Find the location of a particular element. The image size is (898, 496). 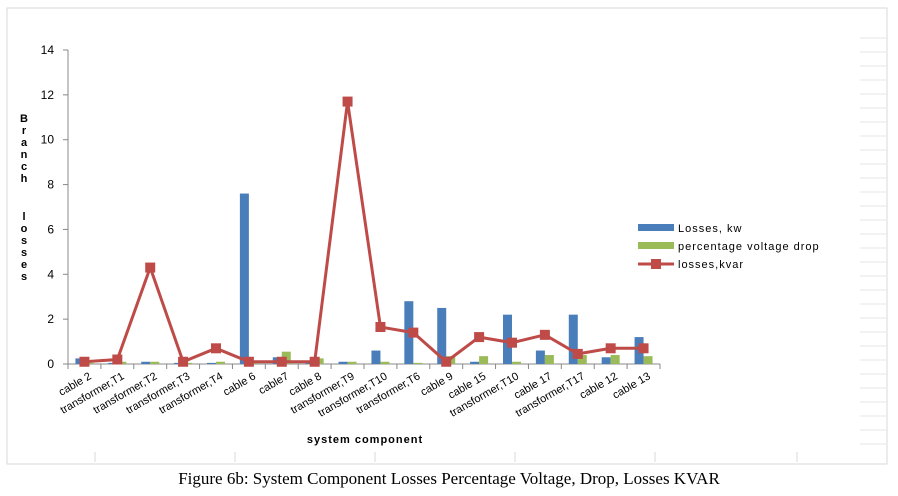

y-title-letter: a is located at coordinates (24, 143).